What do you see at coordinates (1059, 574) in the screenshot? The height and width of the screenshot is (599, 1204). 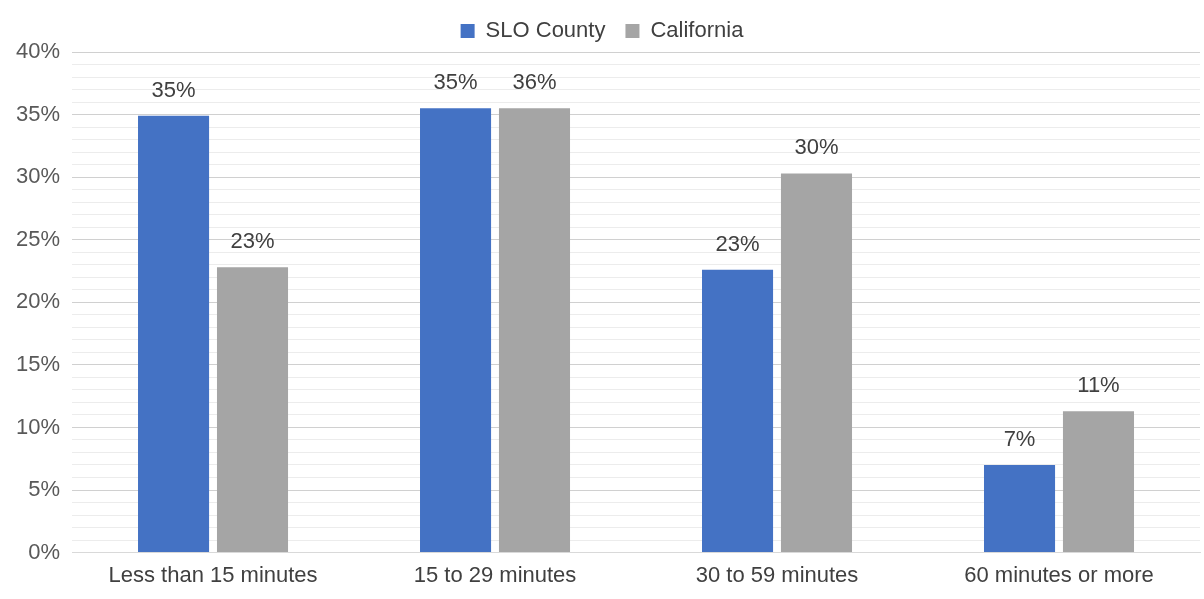 I see `x-tick-label: 60 minutes or more` at bounding box center [1059, 574].